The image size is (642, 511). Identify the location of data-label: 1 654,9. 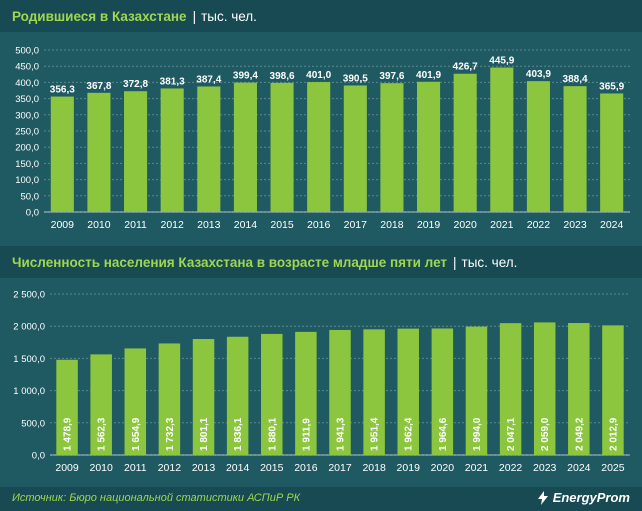
(136, 434).